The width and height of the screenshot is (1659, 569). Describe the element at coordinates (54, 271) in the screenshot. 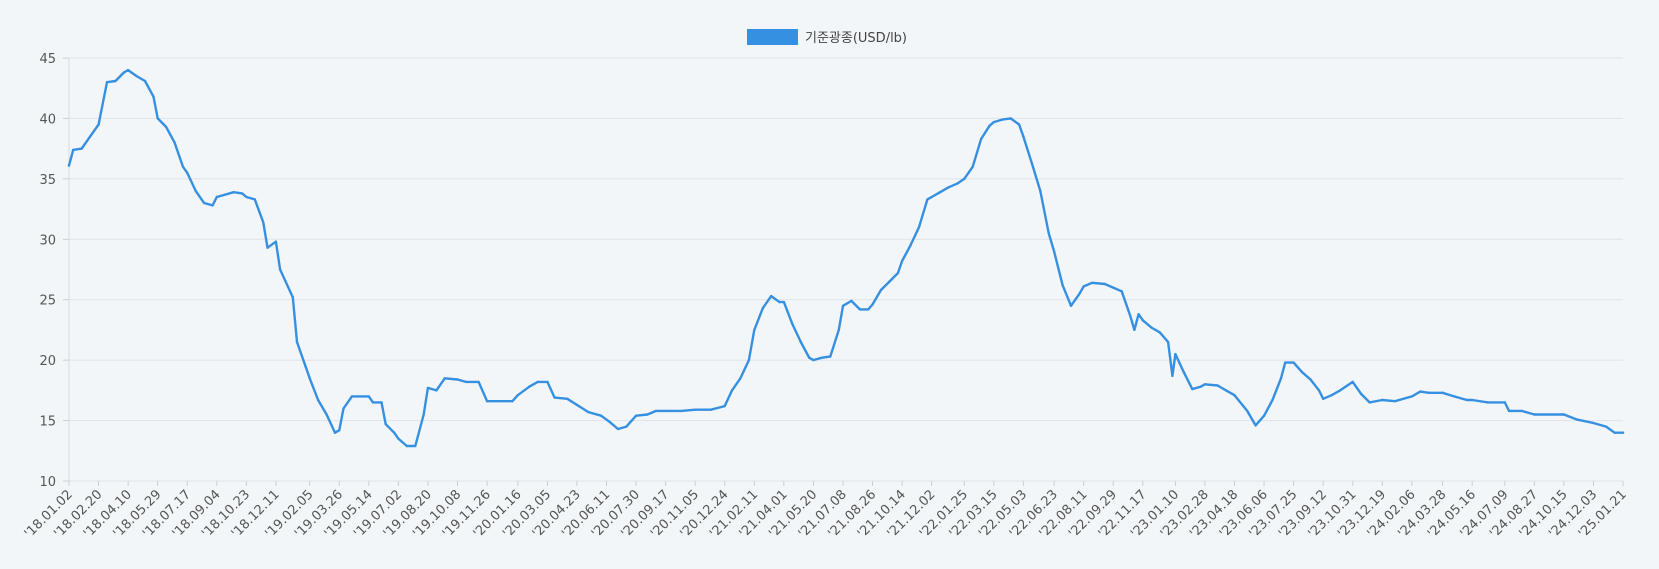

I see `y-axis: 10 15 20 25 30 35 40 45` at that location.